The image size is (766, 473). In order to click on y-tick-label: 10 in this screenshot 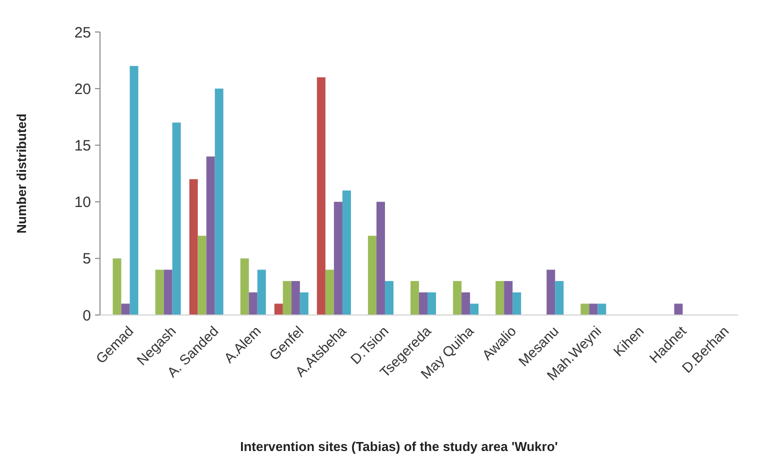, I will do `click(82, 203)`.